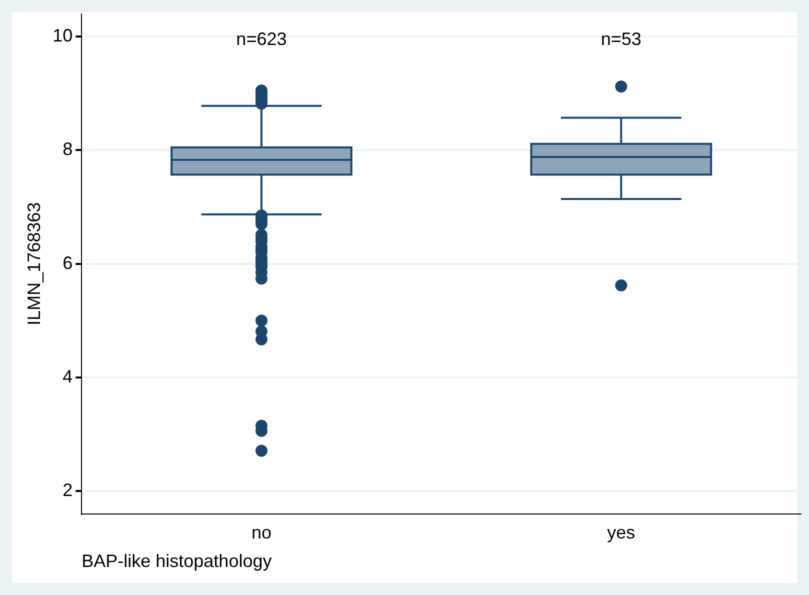  I want to click on x-axis-title: BAP-like histopathology, so click(177, 561).